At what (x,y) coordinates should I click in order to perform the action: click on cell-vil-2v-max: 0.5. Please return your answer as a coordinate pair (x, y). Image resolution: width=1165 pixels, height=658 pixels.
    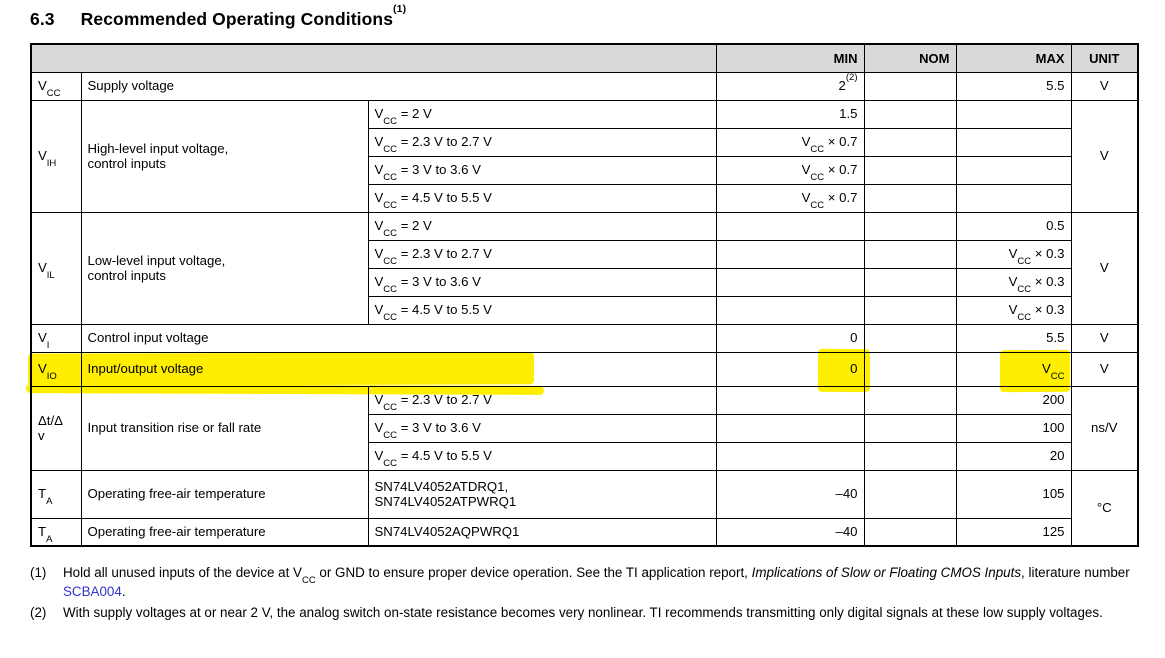
    Looking at the image, I should click on (1013, 226).